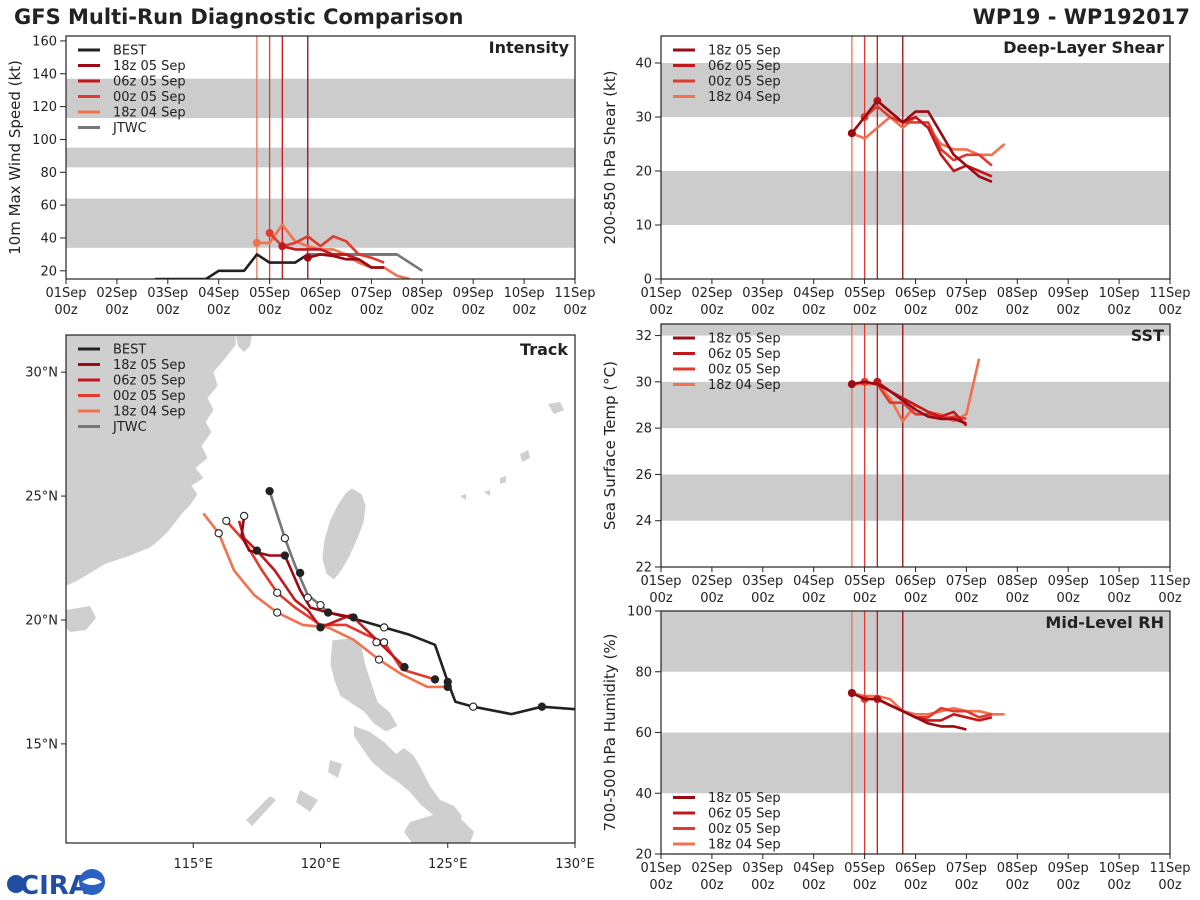  What do you see at coordinates (167, 293) in the screenshot?
I see `intensity-xtick-label: 03Sep` at bounding box center [167, 293].